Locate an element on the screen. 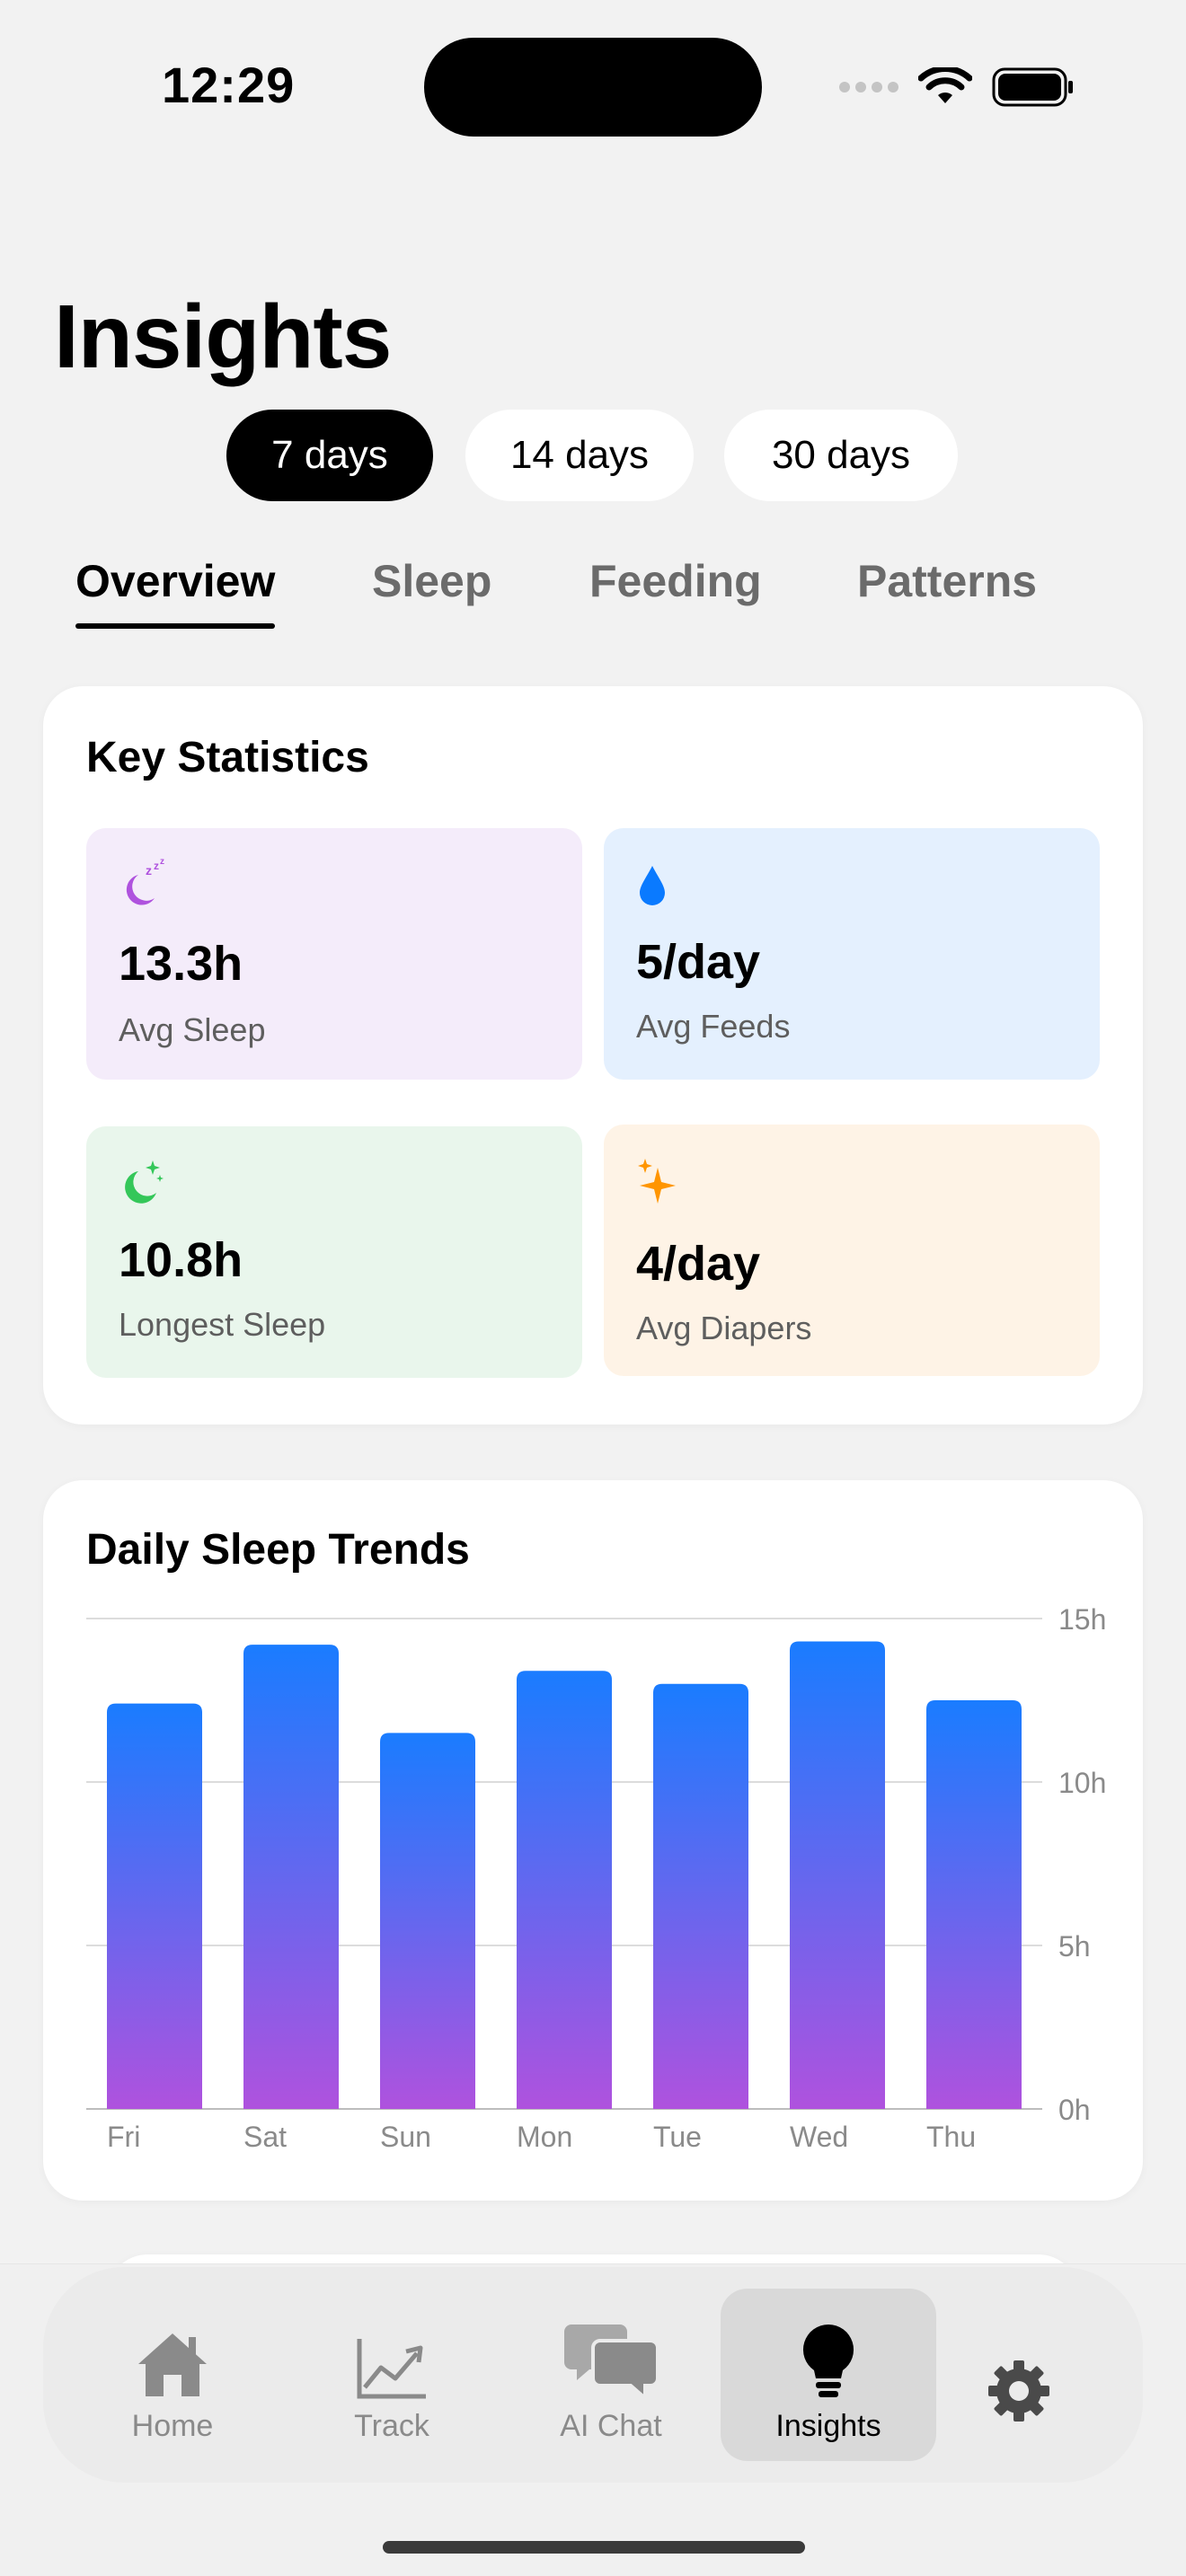 This screenshot has width=1186, height=2576. stat-value: 10.8h is located at coordinates (181, 1260).